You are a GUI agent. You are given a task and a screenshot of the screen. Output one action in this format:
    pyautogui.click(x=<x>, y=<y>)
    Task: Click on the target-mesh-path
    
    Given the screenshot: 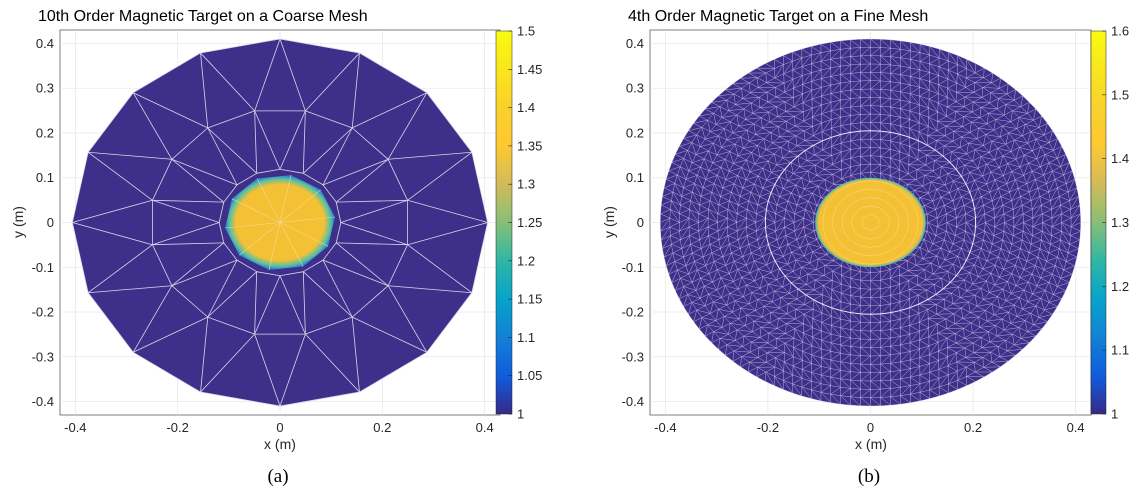 What is the action you would take?
    pyautogui.click(x=870, y=222)
    